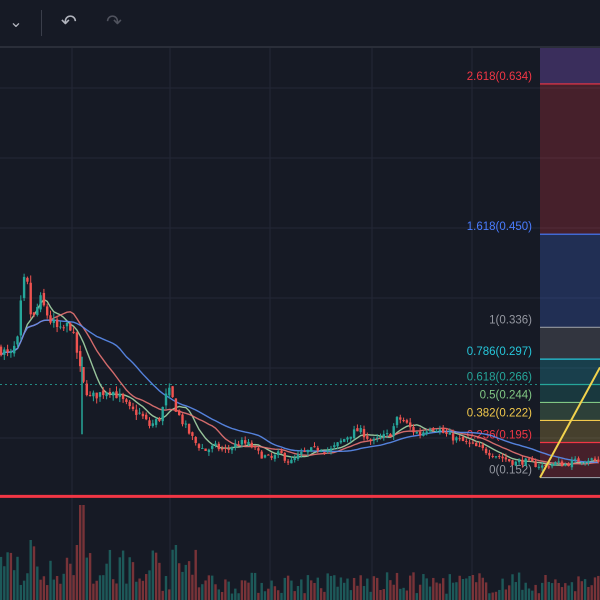  What do you see at coordinates (499, 77) in the screenshot?
I see `fib-level-label: 2.618(0.634)` at bounding box center [499, 77].